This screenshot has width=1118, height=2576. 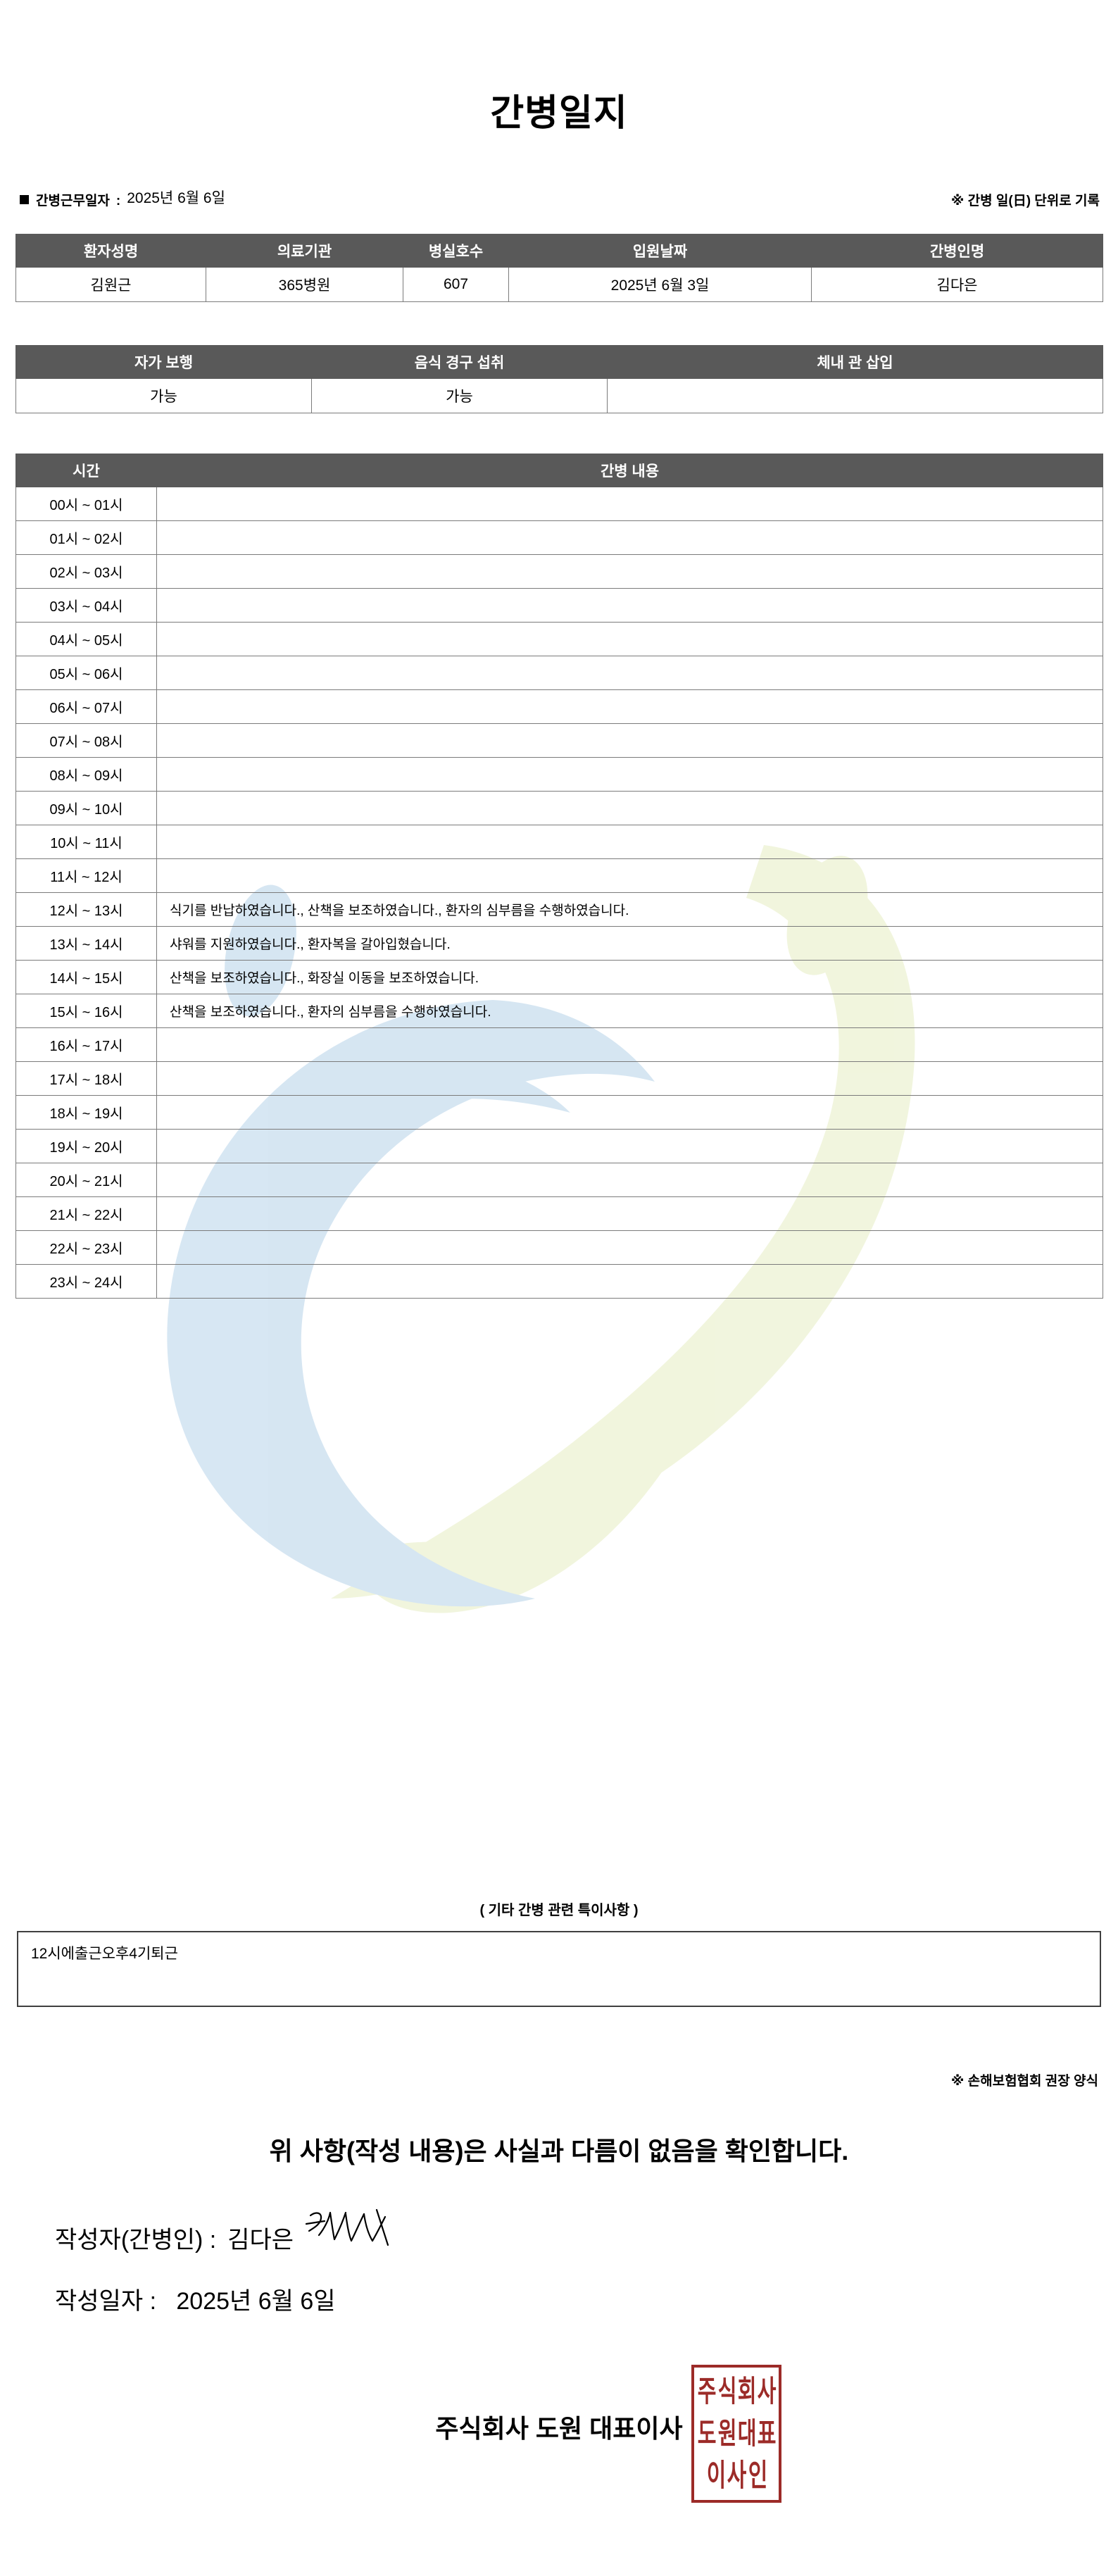 I want to click on table-row: 09시 ~ 10시, so click(x=559, y=808).